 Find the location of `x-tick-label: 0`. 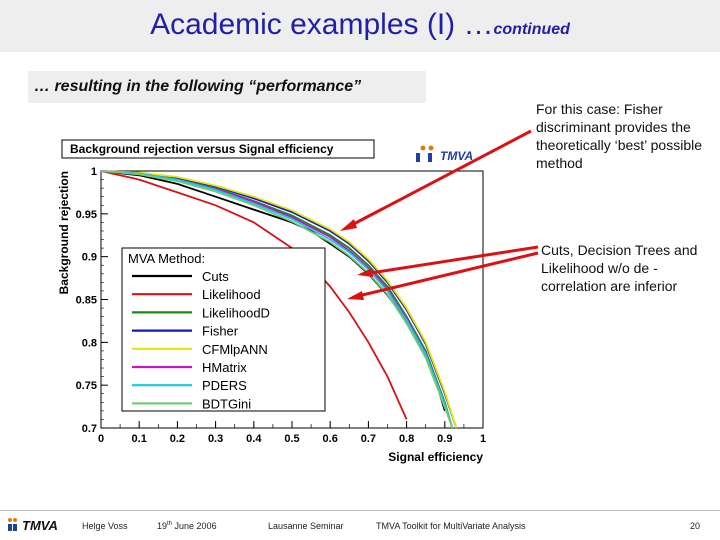

x-tick-label: 0 is located at coordinates (101, 439).